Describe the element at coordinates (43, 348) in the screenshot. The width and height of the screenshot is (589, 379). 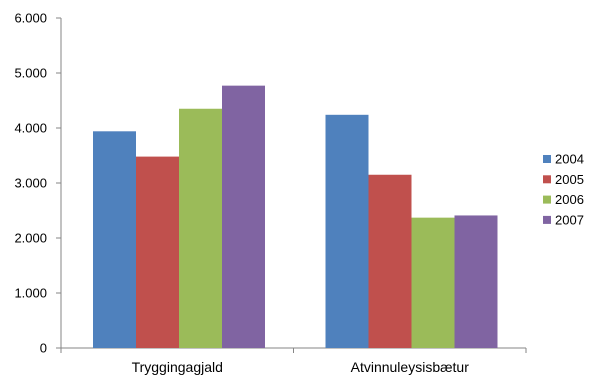
I see `y-tick-label: 0` at that location.